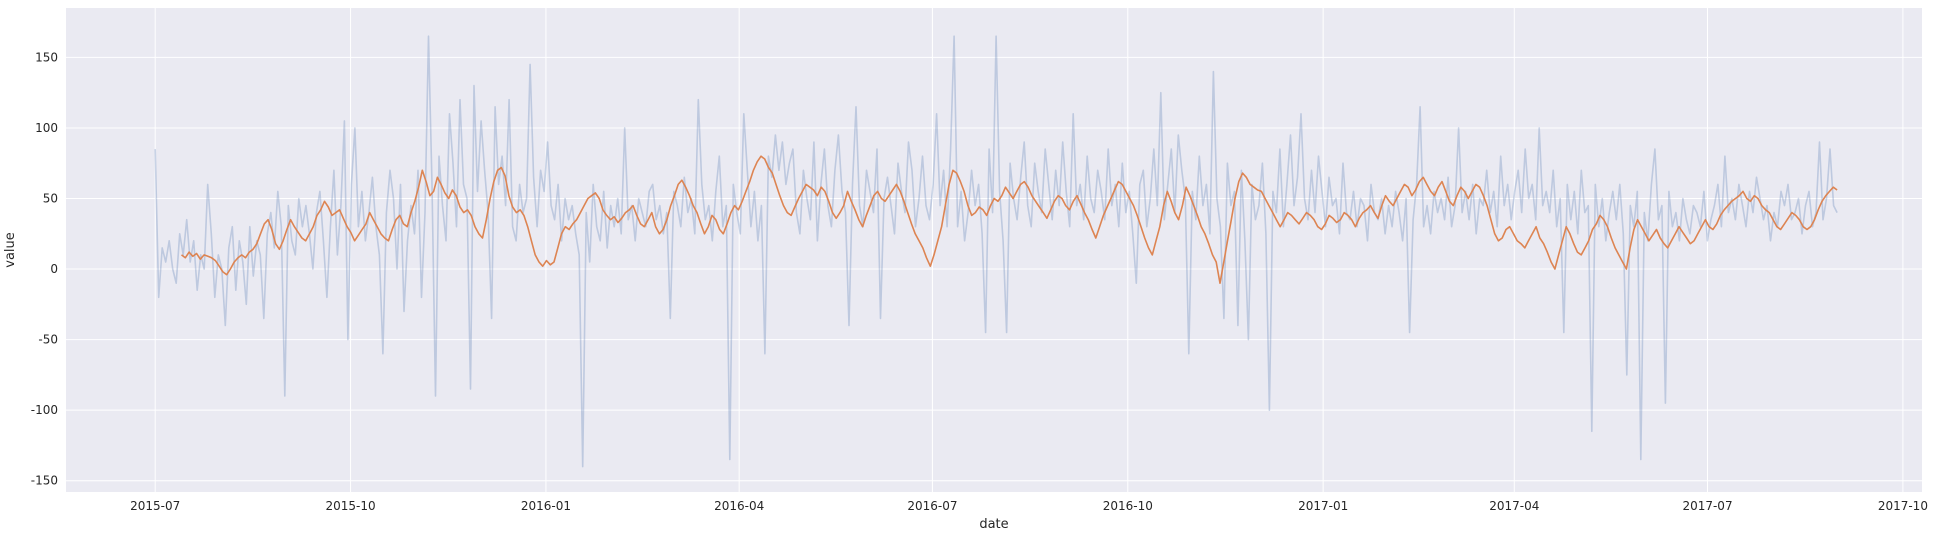 This screenshot has width=1934, height=536. What do you see at coordinates (993, 524) in the screenshot?
I see `x-axis-label: date` at bounding box center [993, 524].